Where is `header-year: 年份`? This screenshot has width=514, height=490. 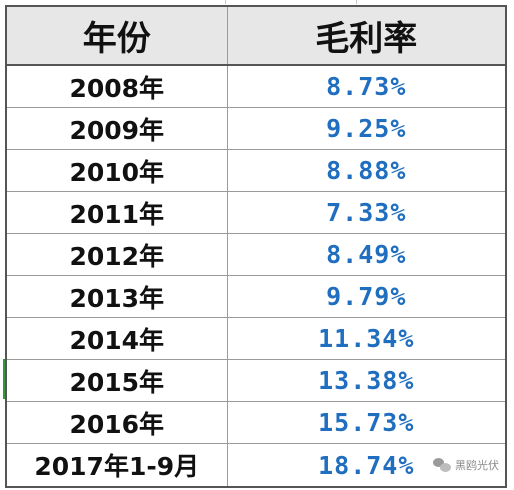 header-year: 年份 is located at coordinates (116, 35).